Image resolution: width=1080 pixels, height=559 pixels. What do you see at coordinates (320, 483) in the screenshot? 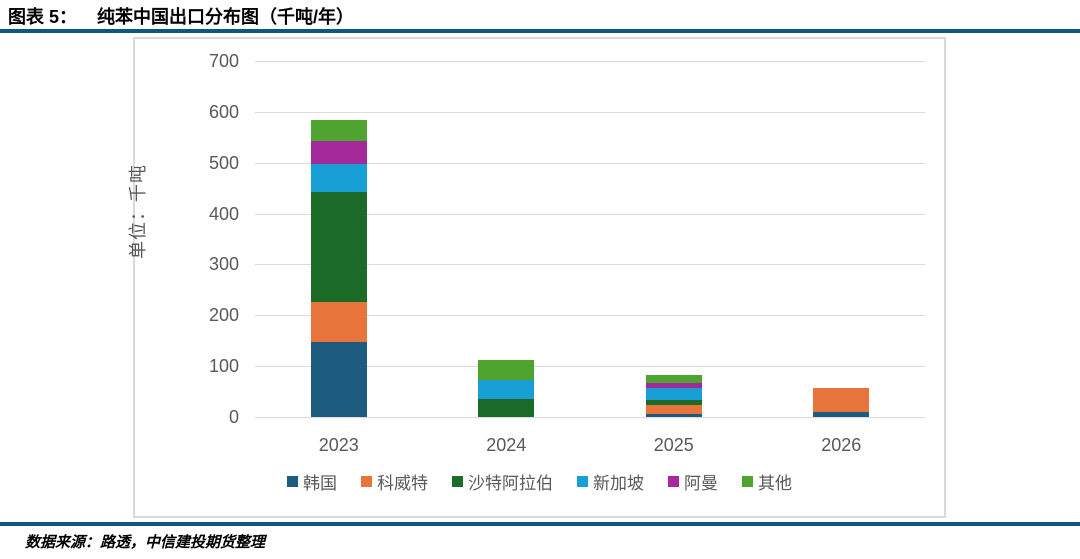
I see `legend-label-korea: 韩国` at bounding box center [320, 483].